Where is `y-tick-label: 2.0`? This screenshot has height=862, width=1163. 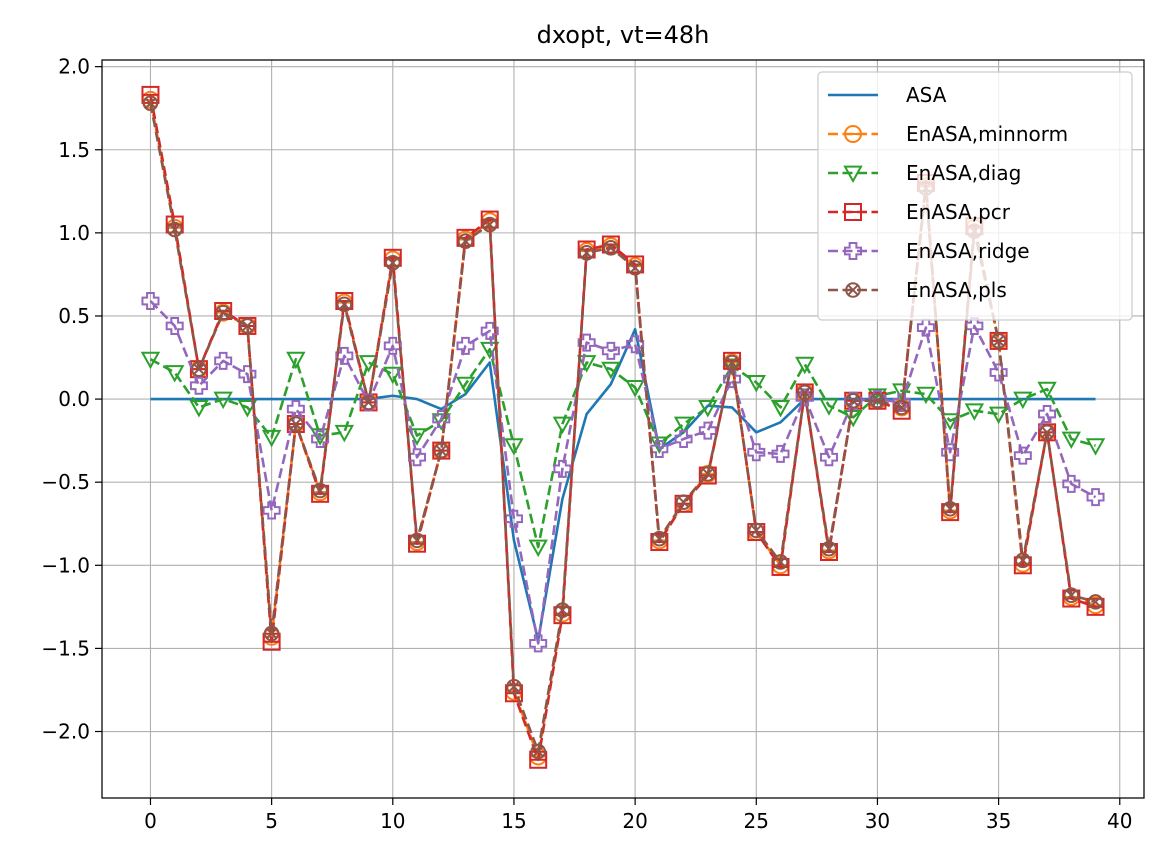
y-tick-label: 2.0 is located at coordinates (74, 67).